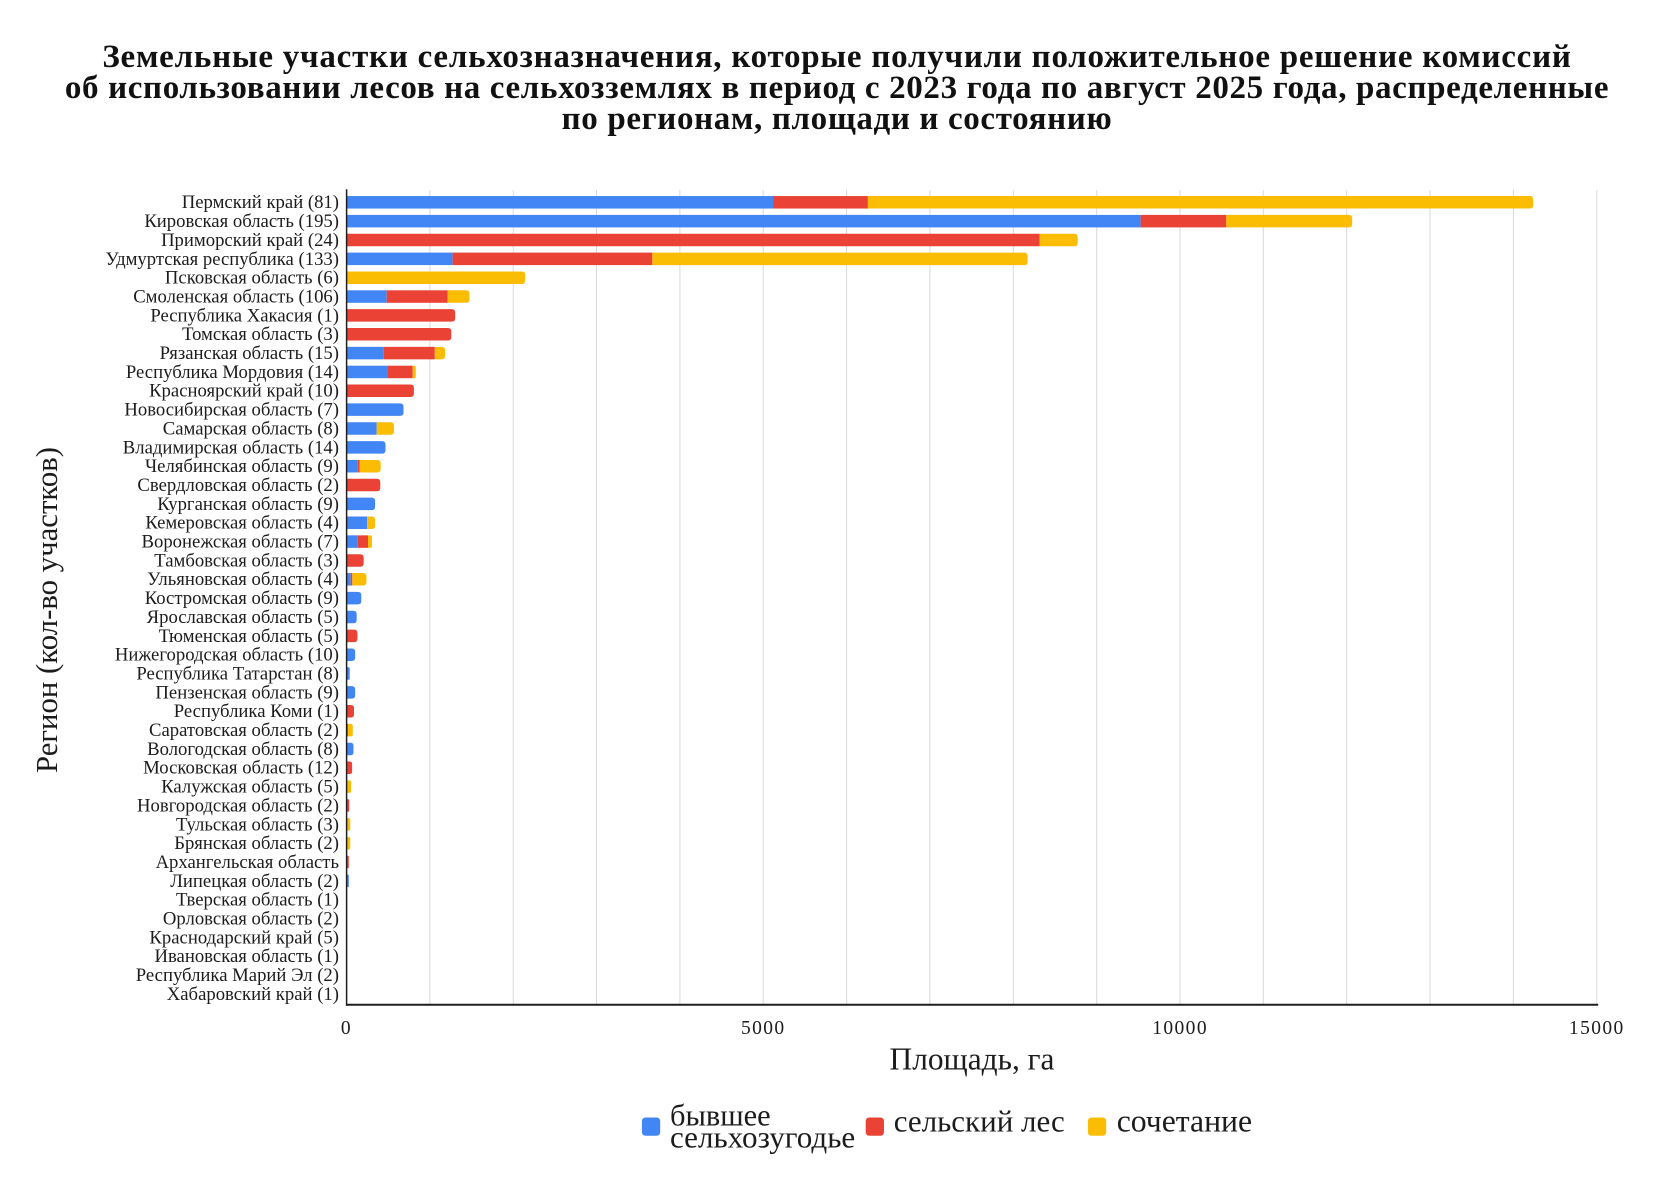 The width and height of the screenshot is (1680, 1182). I want to click on svg-text: Курганская область (9), so click(248, 504).